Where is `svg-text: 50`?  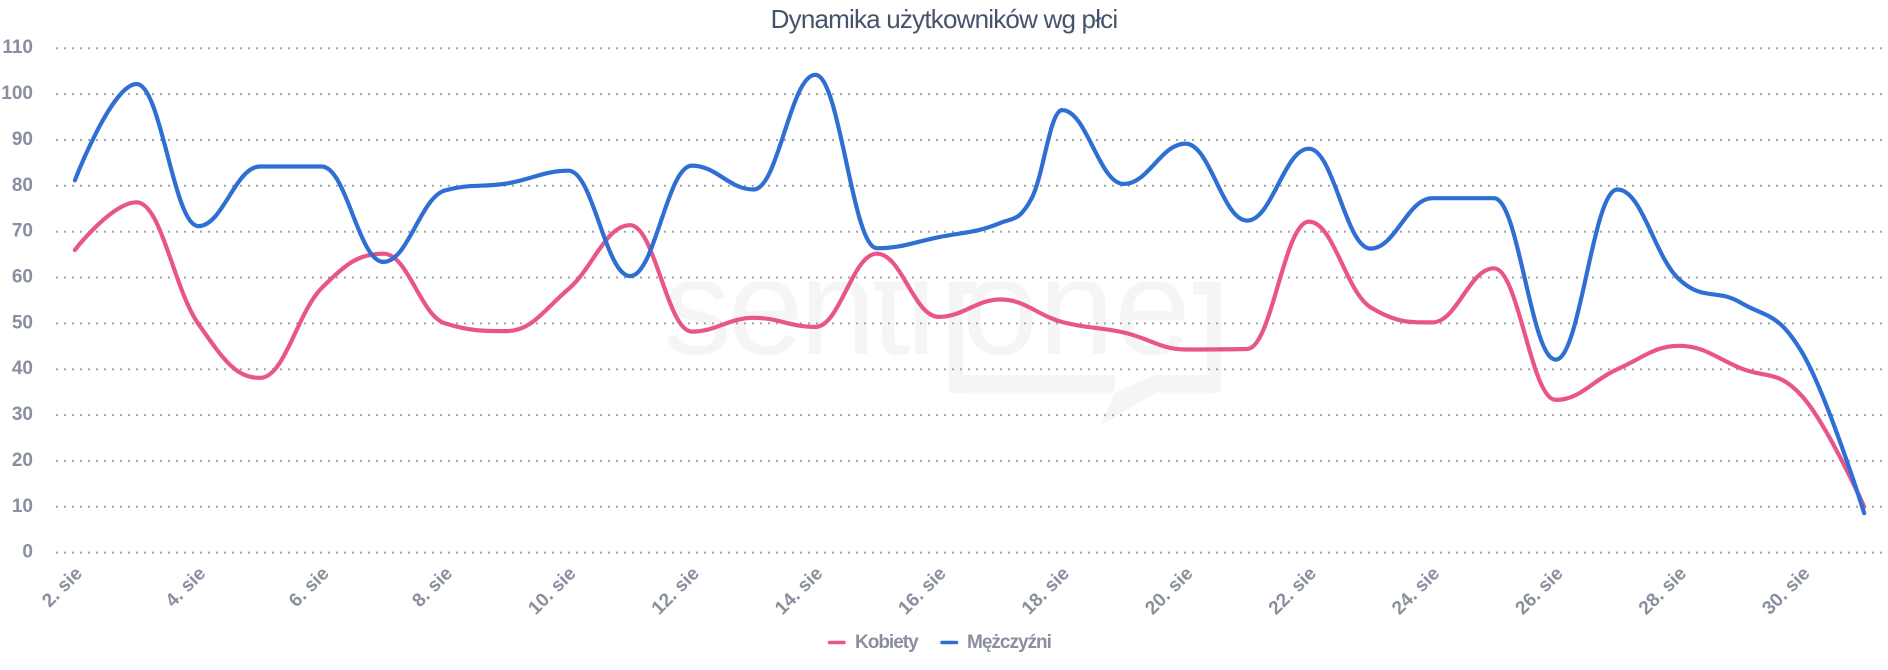
svg-text: 50 is located at coordinates (22, 322).